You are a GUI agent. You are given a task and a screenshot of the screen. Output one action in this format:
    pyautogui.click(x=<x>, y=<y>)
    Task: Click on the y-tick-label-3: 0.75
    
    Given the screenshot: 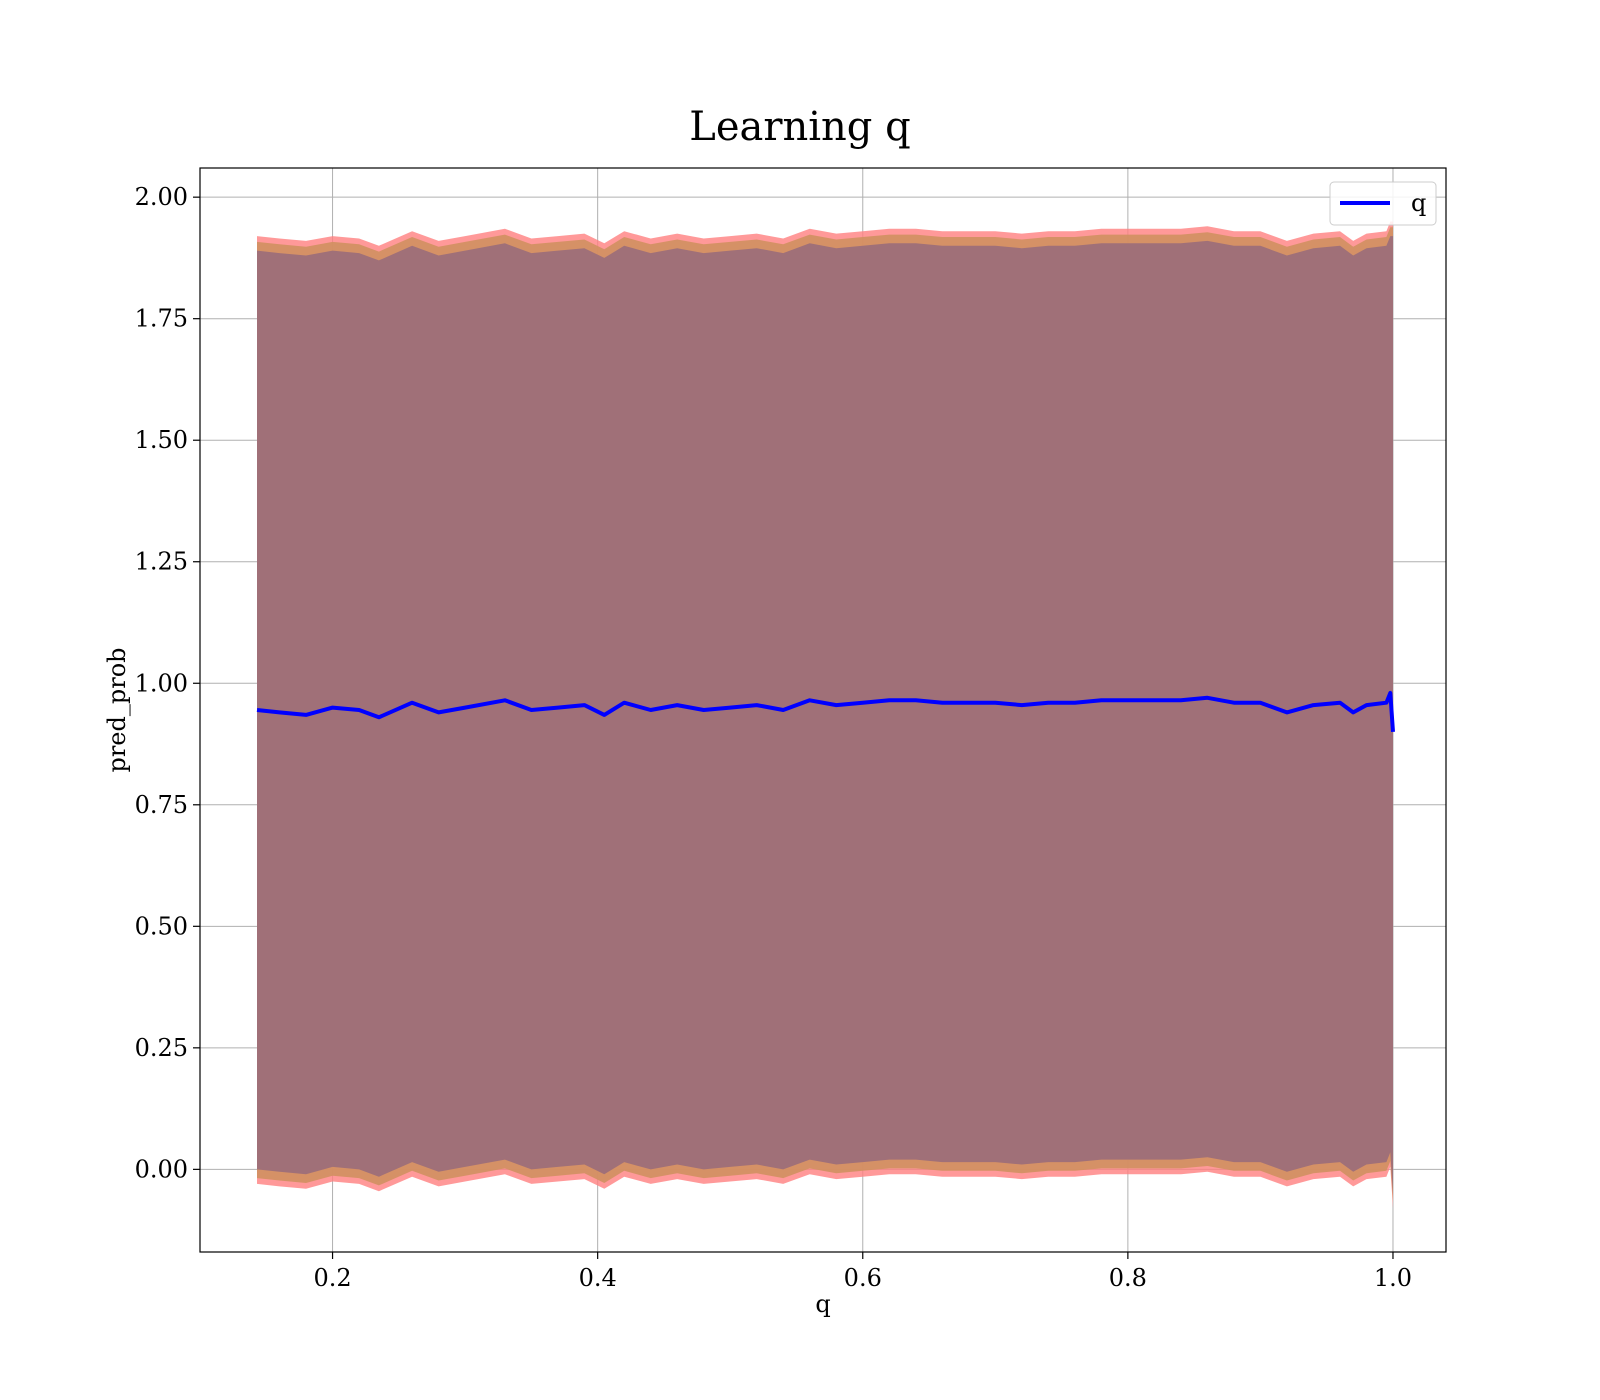 What is the action you would take?
    pyautogui.click(x=161, y=805)
    